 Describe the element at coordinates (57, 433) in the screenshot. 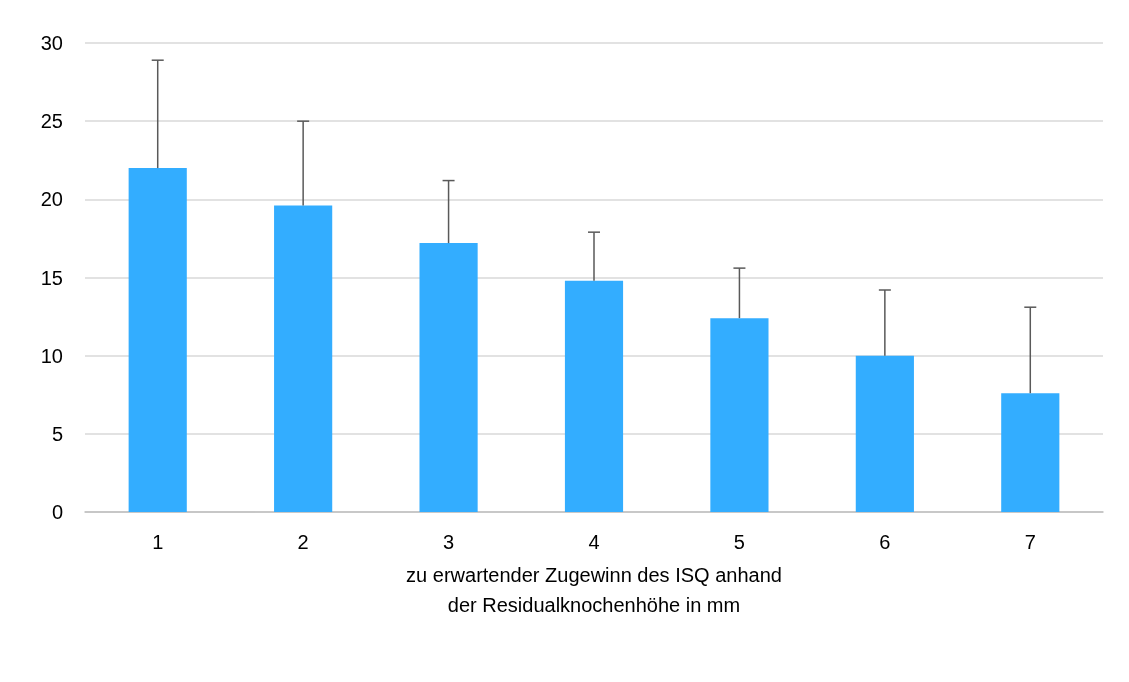

I see `y-tick-label: 5` at that location.